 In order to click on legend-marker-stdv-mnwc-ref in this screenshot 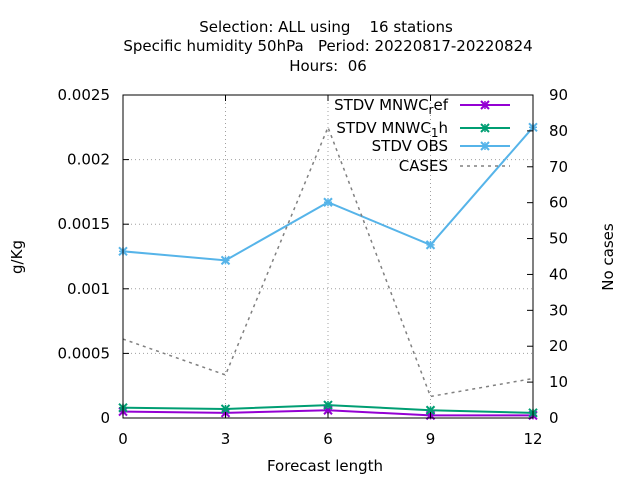, I will do `click(485, 105)`.